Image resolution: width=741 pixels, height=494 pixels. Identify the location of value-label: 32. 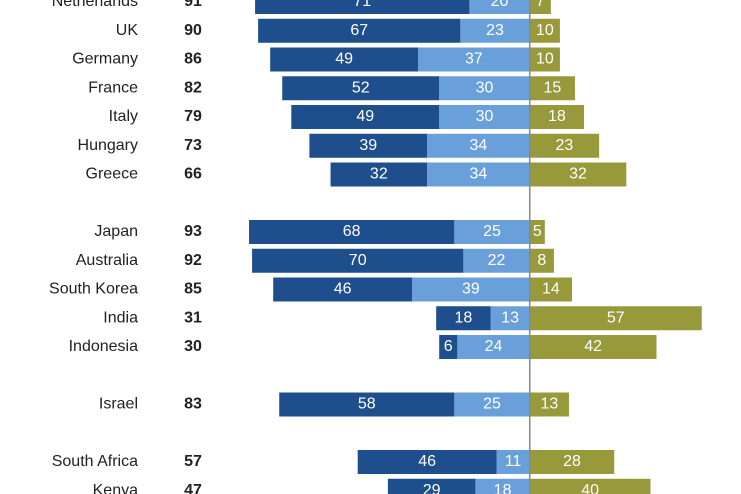
(379, 174).